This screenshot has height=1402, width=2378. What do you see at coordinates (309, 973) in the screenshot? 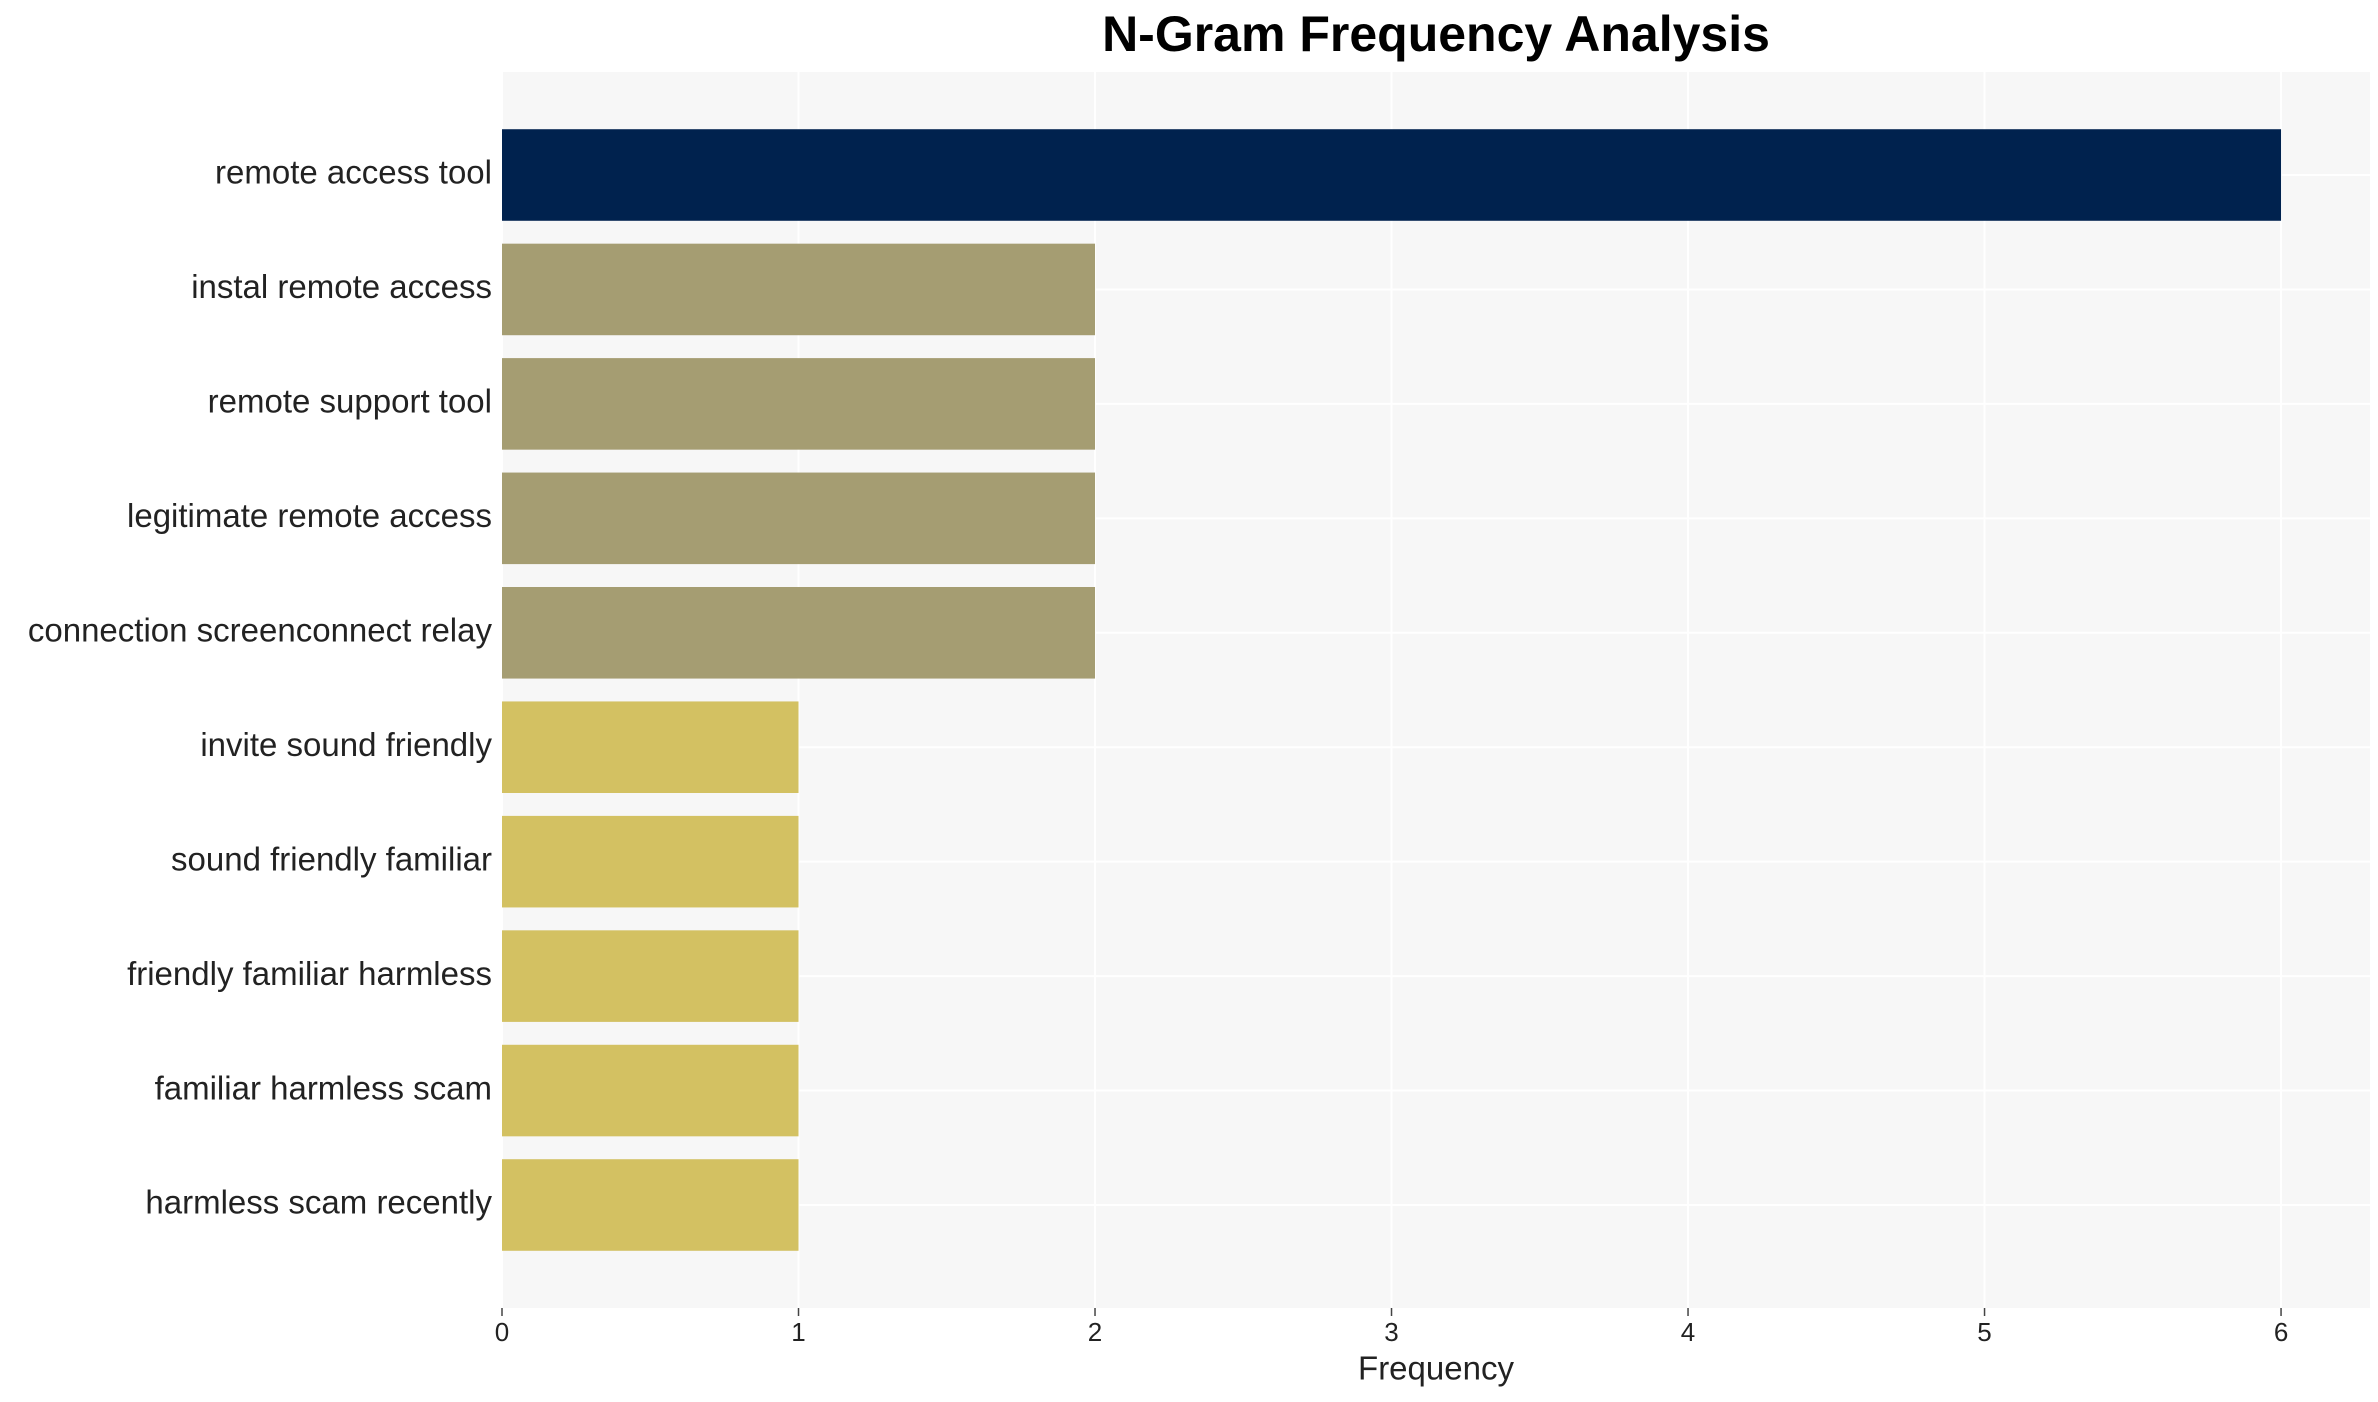
I see `y-tick-label: friendly familiar harmless` at bounding box center [309, 973].